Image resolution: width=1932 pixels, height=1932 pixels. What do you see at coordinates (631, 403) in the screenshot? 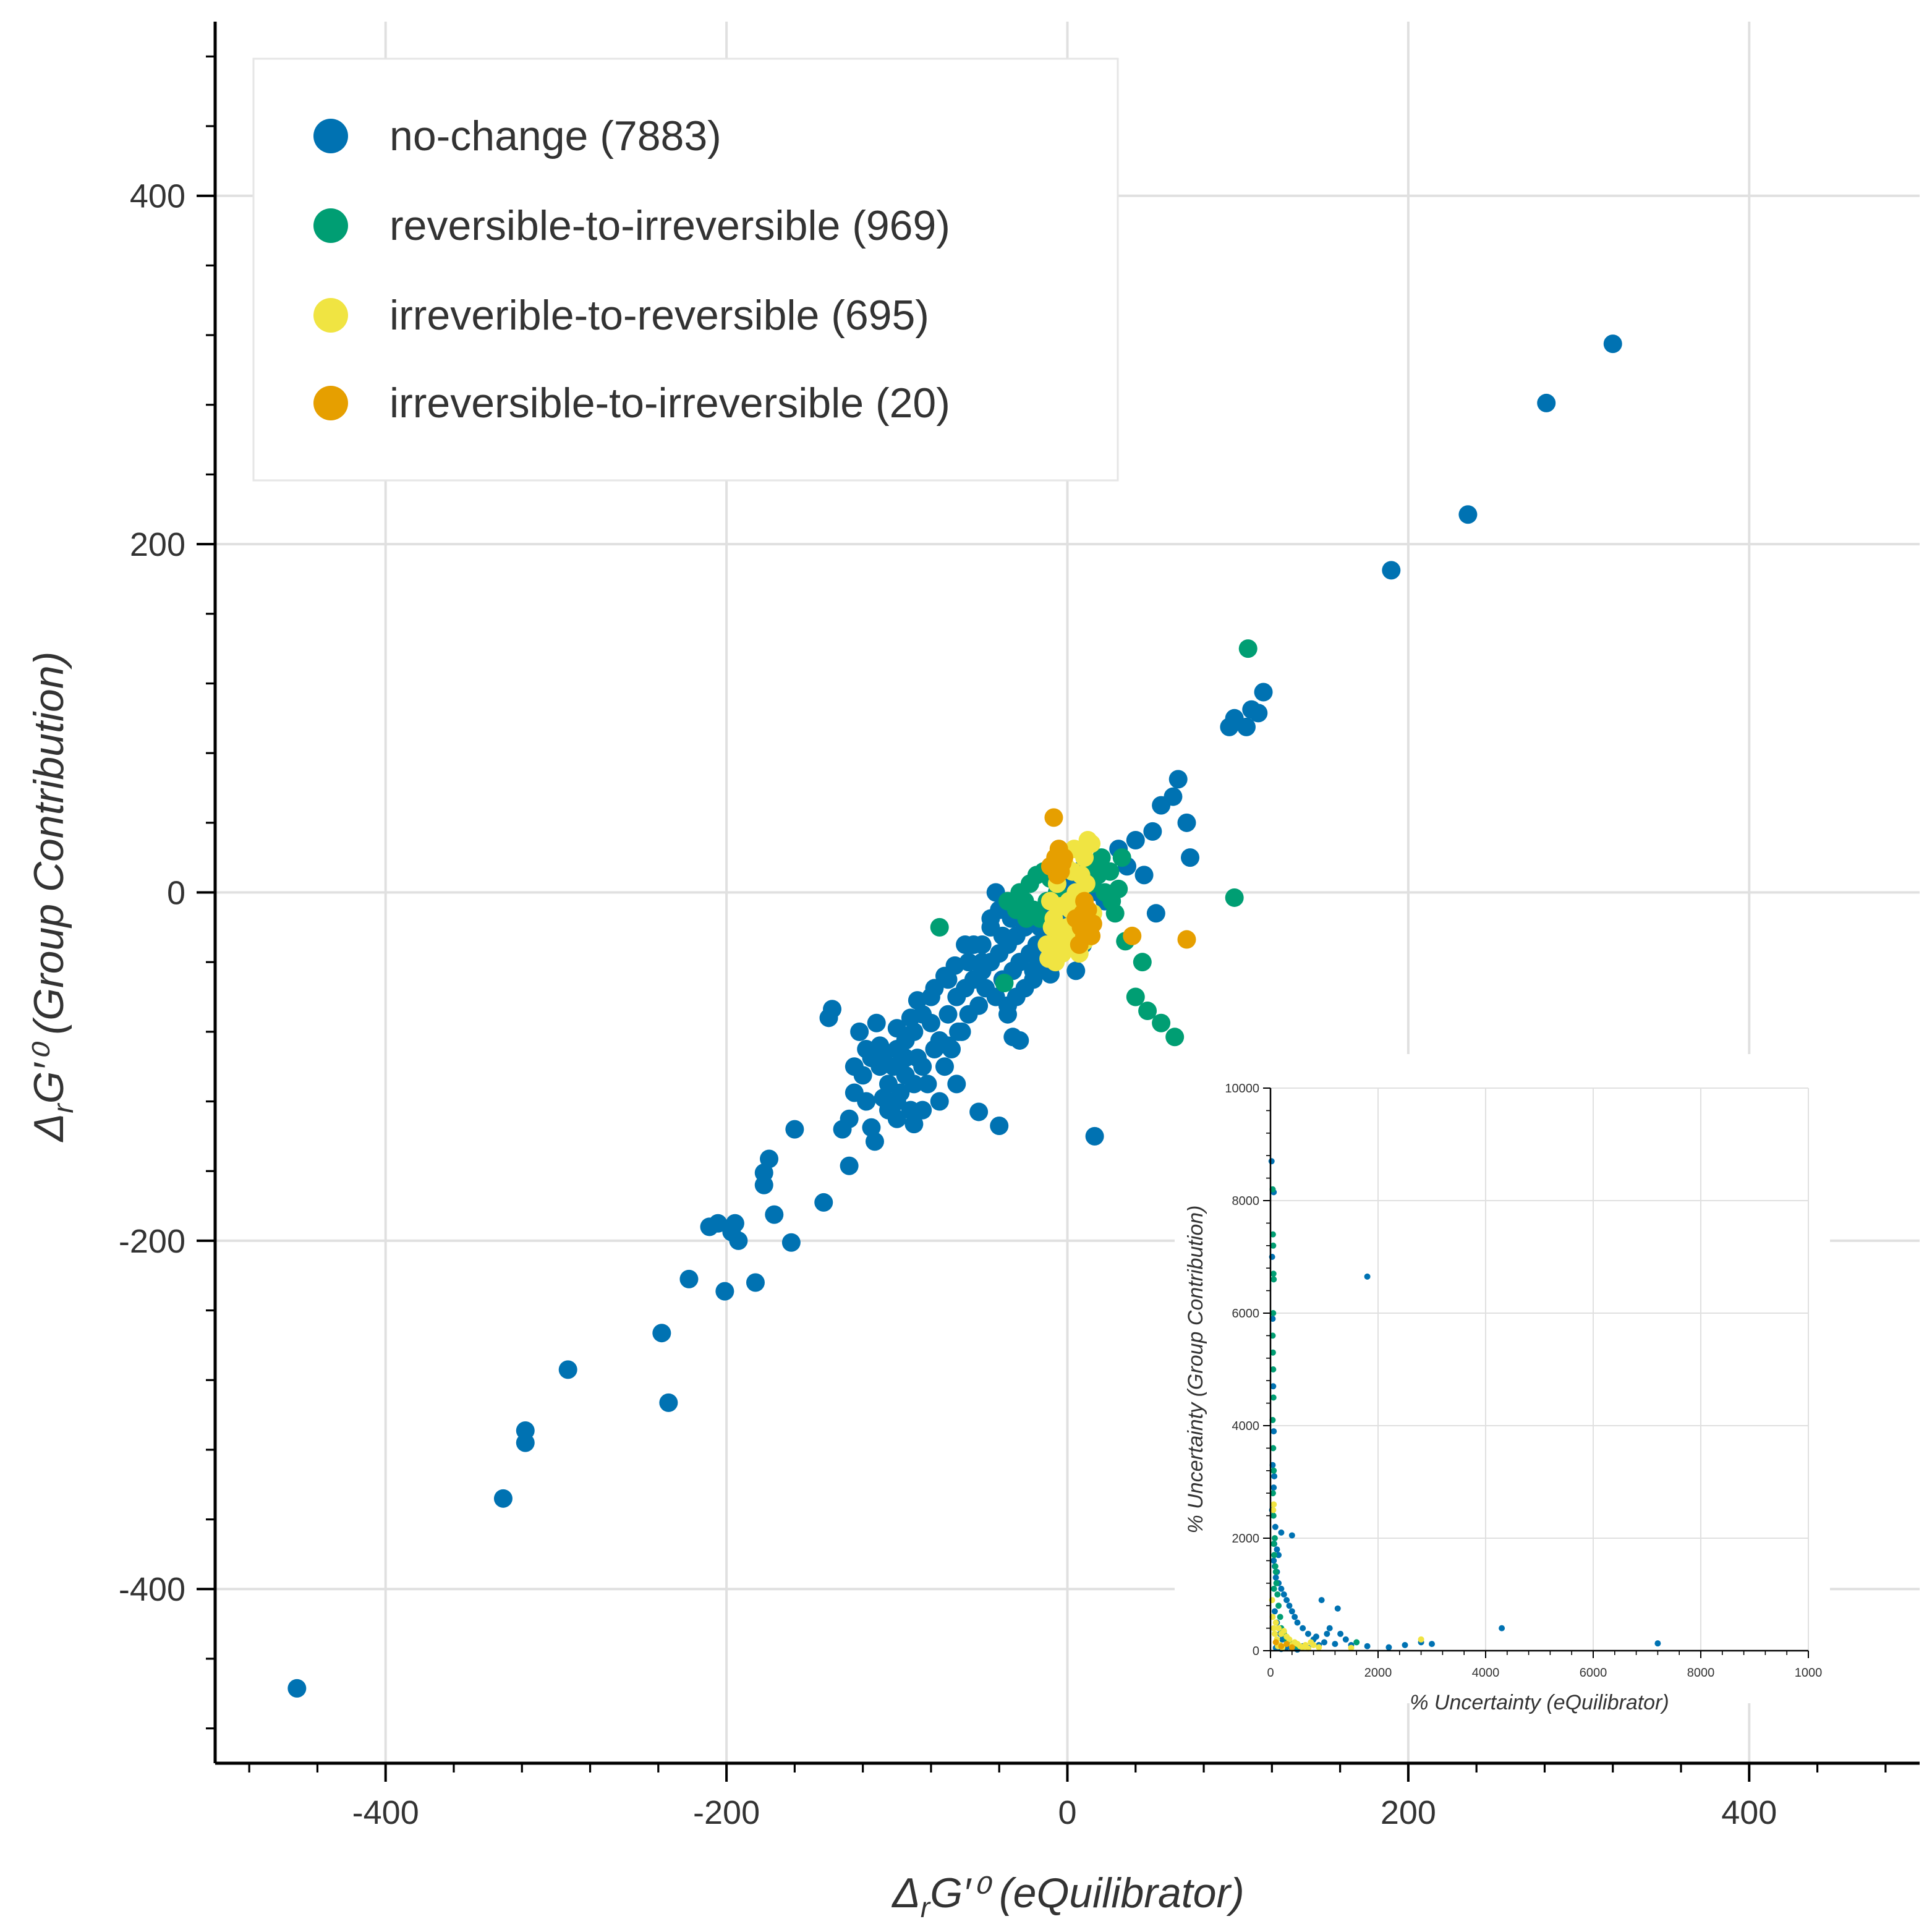
I see `legend-entry: irreversible-to-irreversible (20)` at bounding box center [631, 403].